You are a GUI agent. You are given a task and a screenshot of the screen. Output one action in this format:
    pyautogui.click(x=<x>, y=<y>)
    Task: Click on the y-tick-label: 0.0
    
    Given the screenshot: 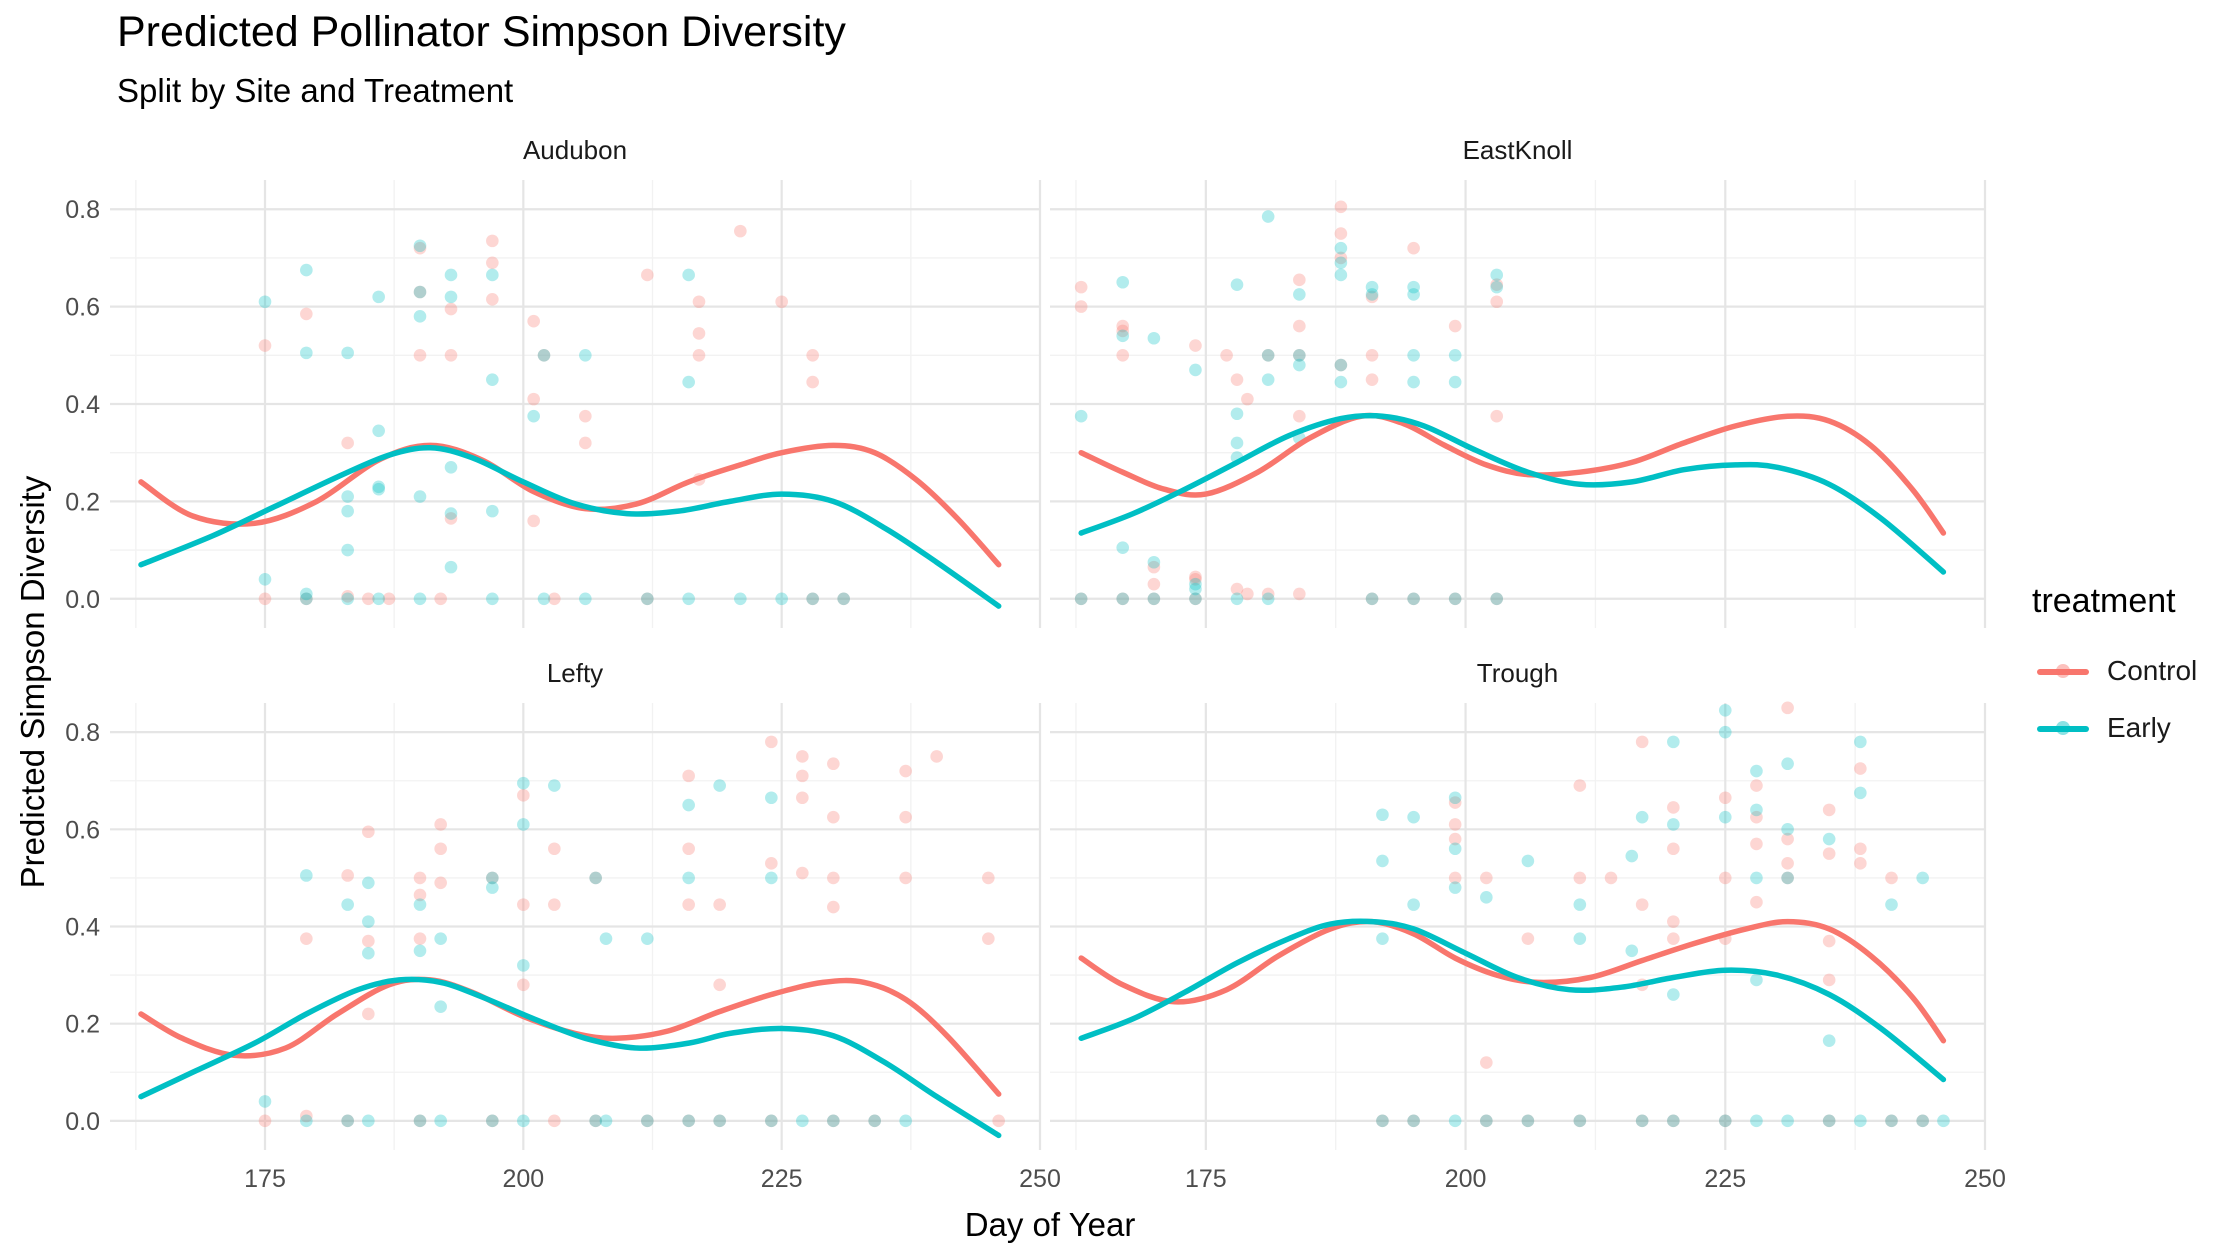 What is the action you would take?
    pyautogui.click(x=82, y=1122)
    